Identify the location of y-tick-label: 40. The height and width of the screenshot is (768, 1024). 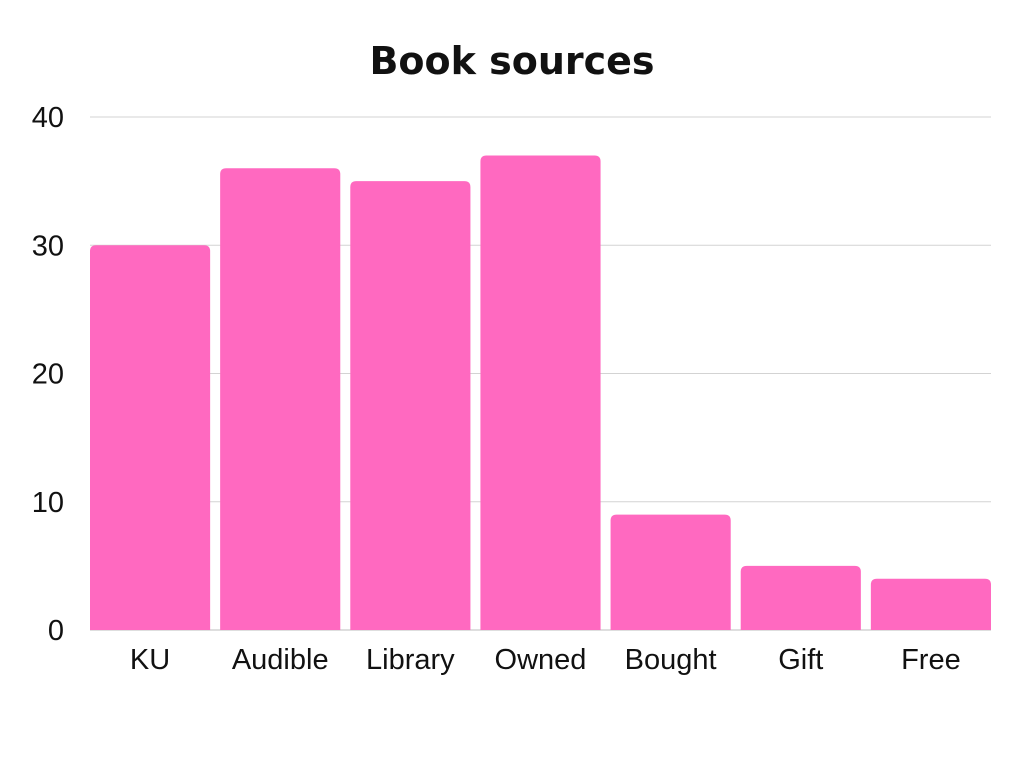
(48, 118).